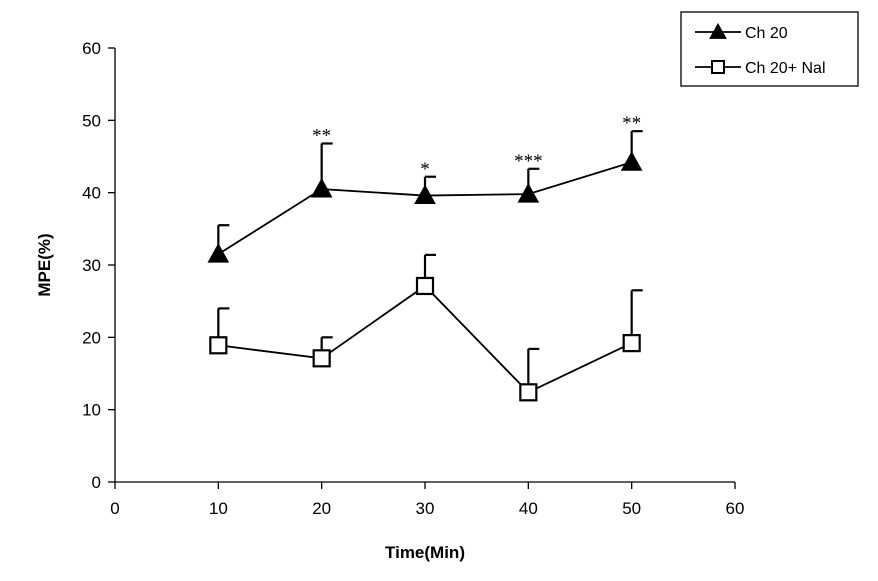 Image resolution: width=878 pixels, height=581 pixels. I want to click on y-tick-label: 20, so click(91, 337).